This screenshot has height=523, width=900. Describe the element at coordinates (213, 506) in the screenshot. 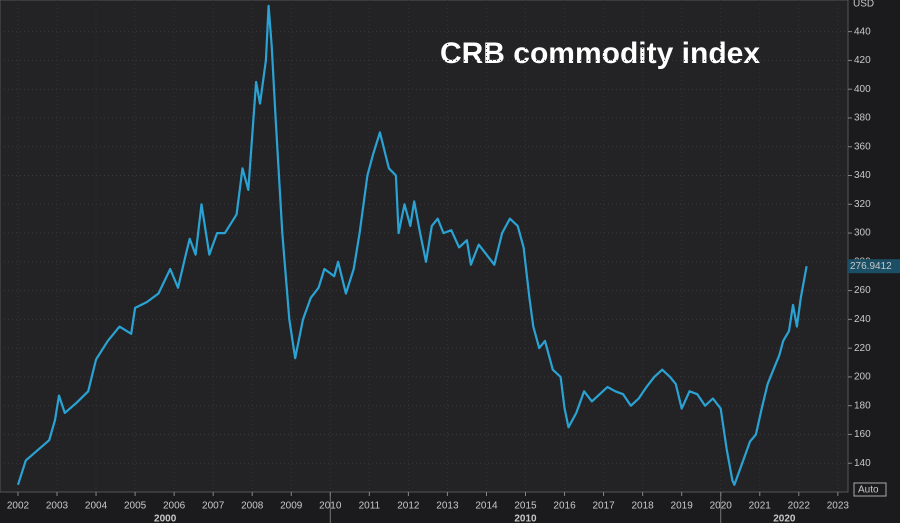

I see `x-tick-label: 2007` at that location.